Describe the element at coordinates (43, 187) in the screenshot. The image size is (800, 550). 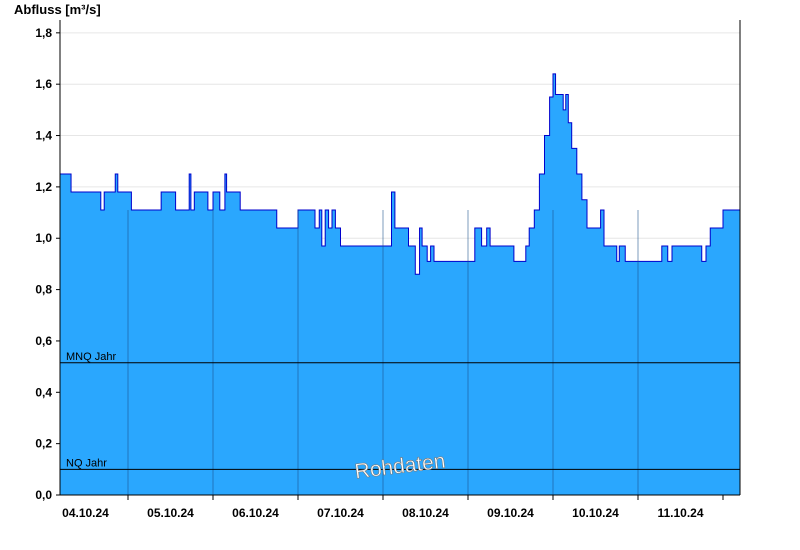
I see `y-tick-label-6: 1,2` at that location.